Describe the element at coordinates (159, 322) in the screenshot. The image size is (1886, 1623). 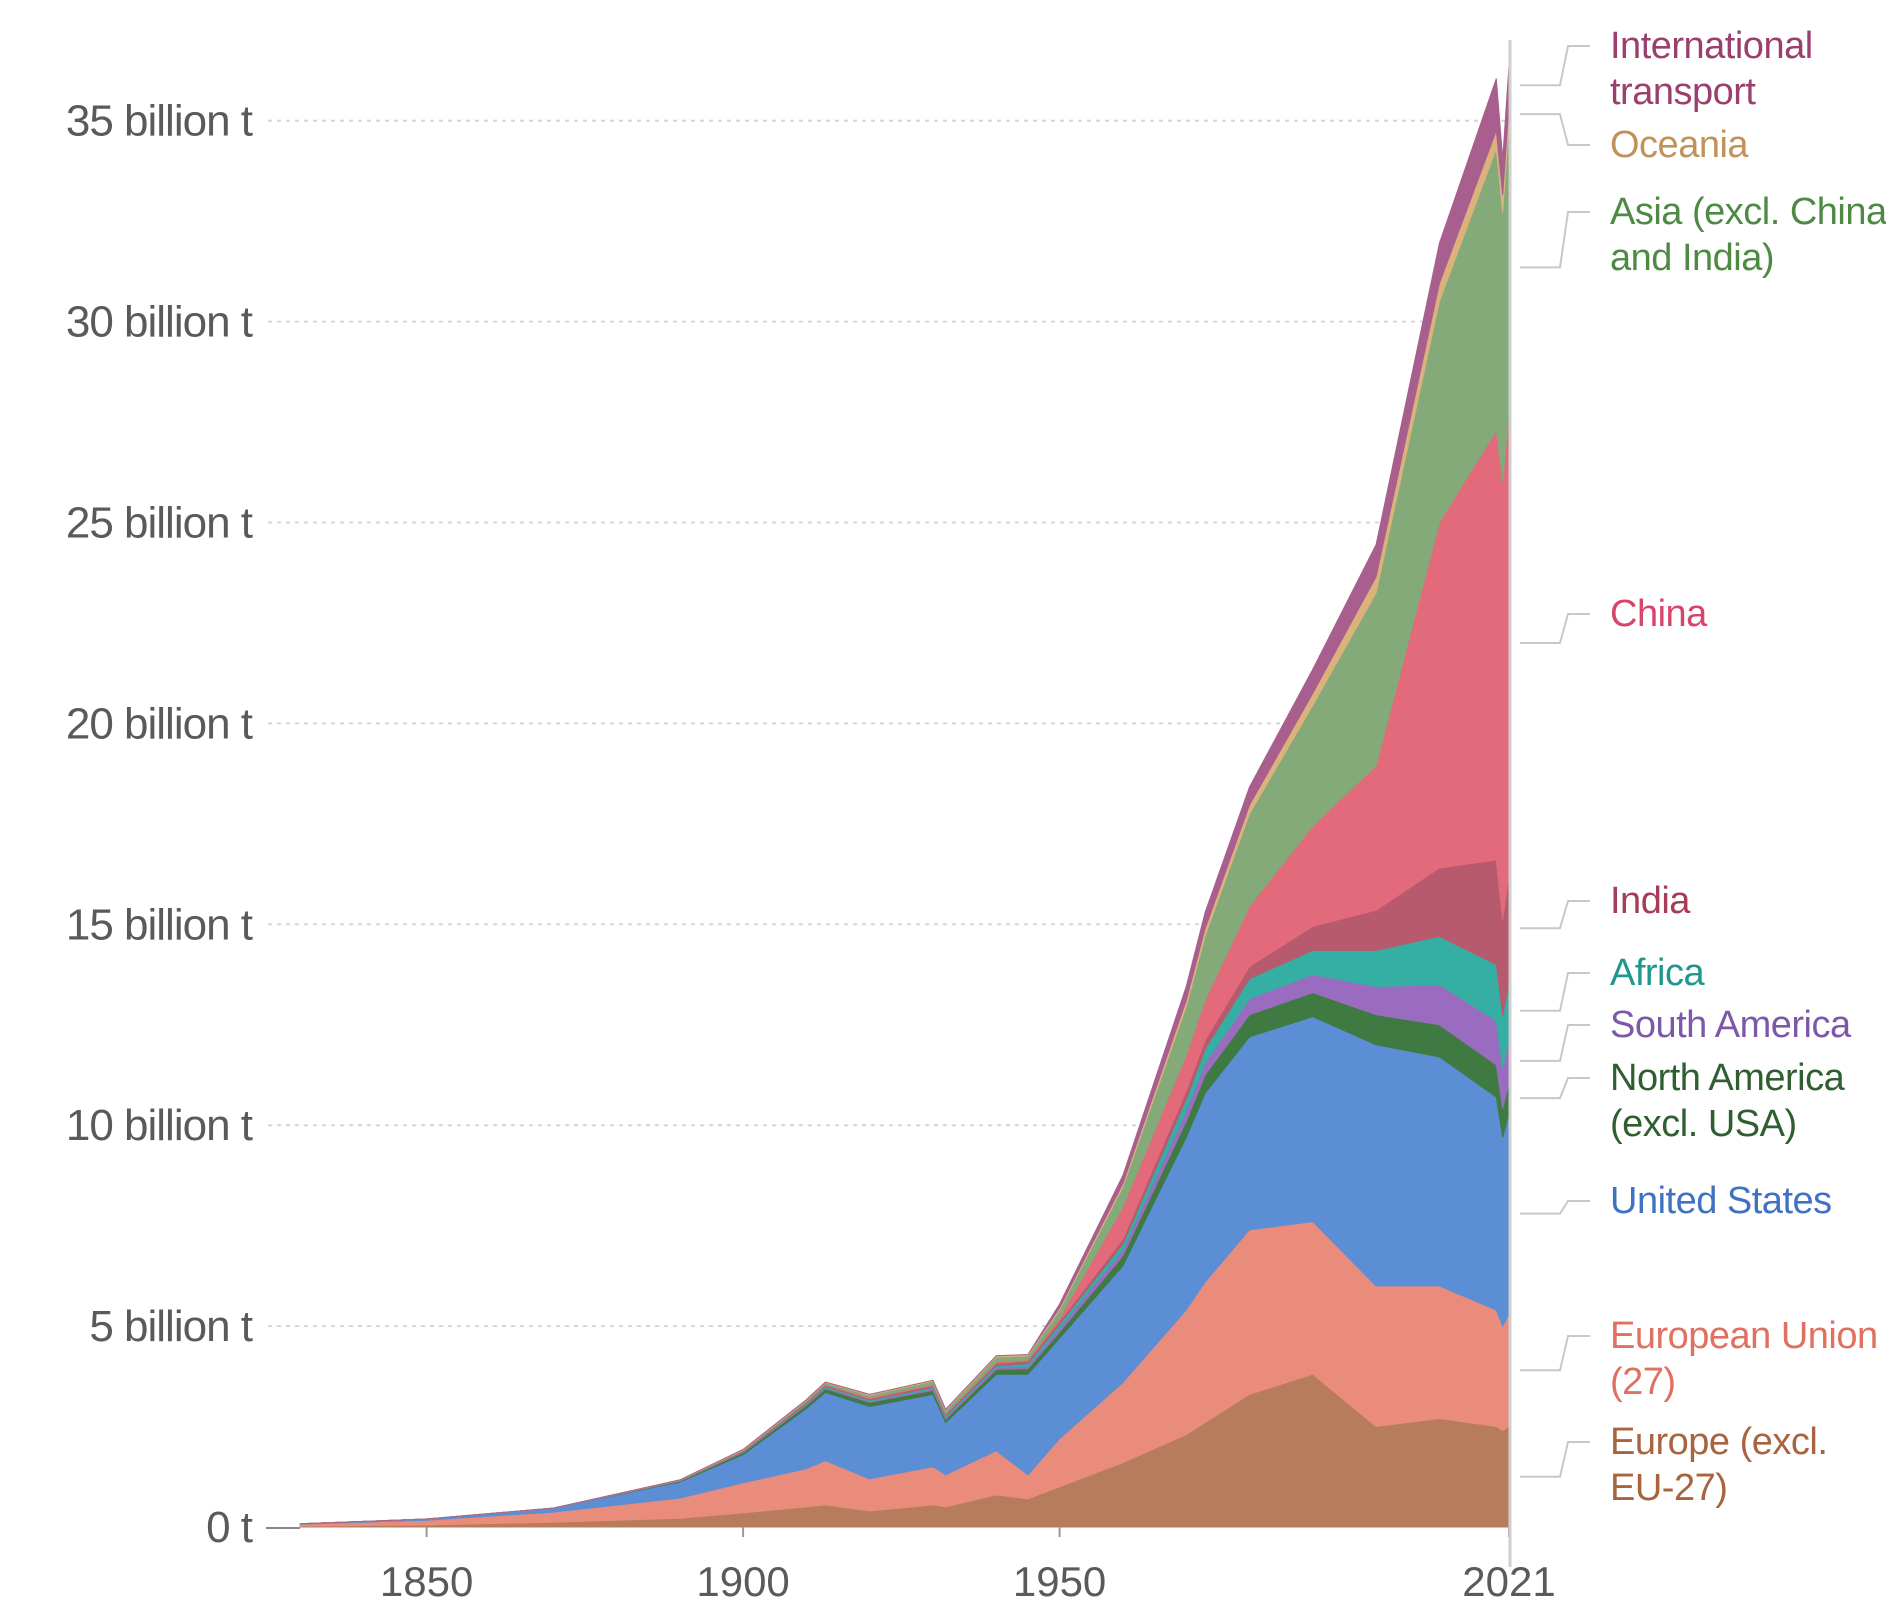
I see `y-tick-label: 30 billion t` at that location.